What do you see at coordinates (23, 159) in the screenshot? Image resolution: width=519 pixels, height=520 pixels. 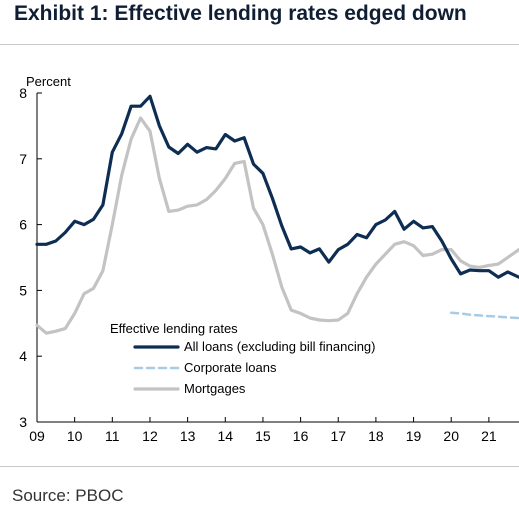 I see `y-tick-label: 7` at bounding box center [23, 159].